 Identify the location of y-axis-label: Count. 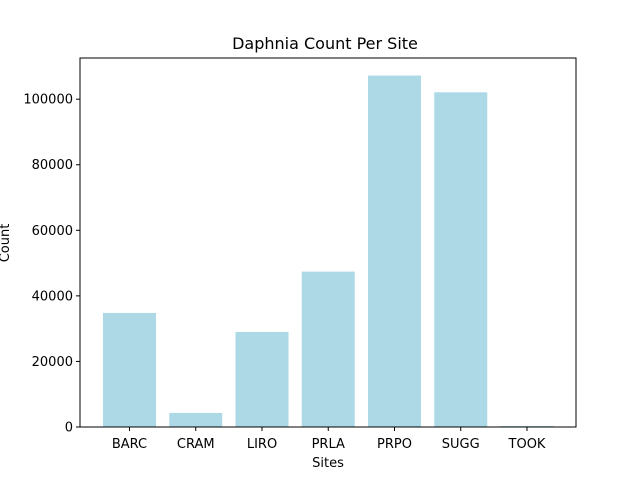
(6, 243).